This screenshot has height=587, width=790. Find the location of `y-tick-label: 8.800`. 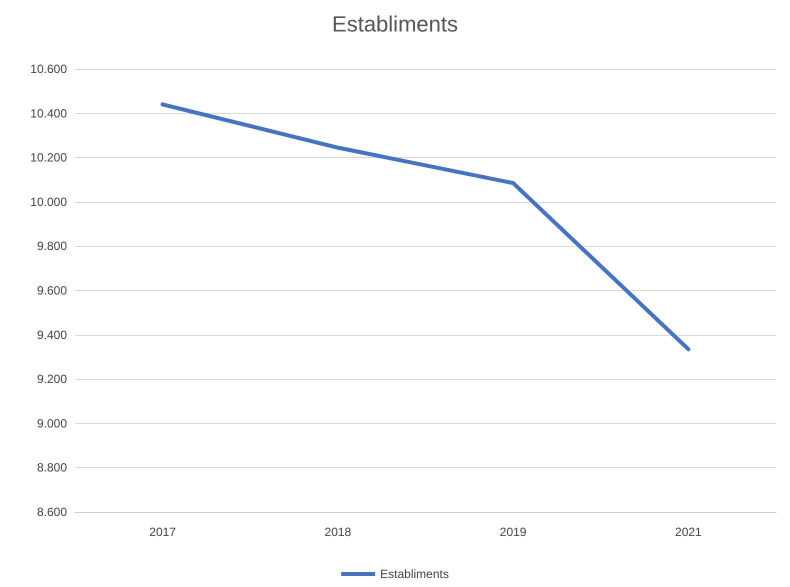

y-tick-label: 8.800 is located at coordinates (52, 467).